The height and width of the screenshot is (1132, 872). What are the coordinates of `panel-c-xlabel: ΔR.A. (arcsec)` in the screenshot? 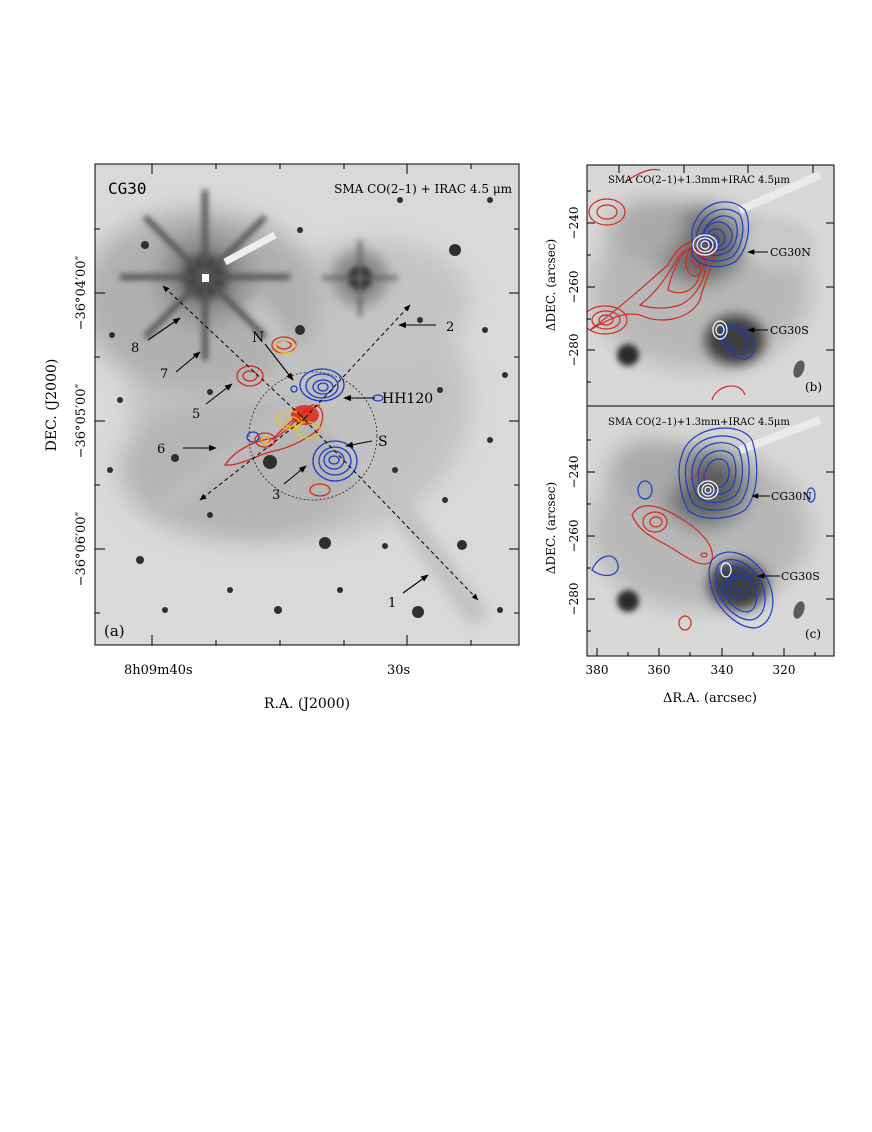 It's located at (710, 698).